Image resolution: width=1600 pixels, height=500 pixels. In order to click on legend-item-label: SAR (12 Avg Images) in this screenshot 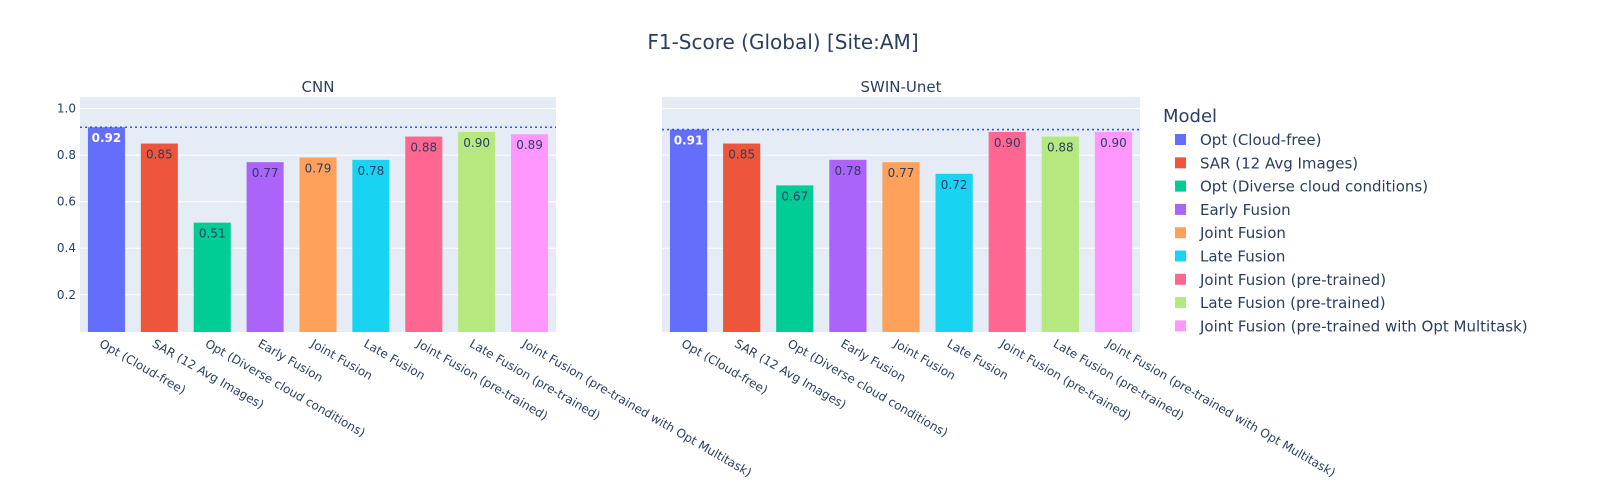, I will do `click(1279, 163)`.